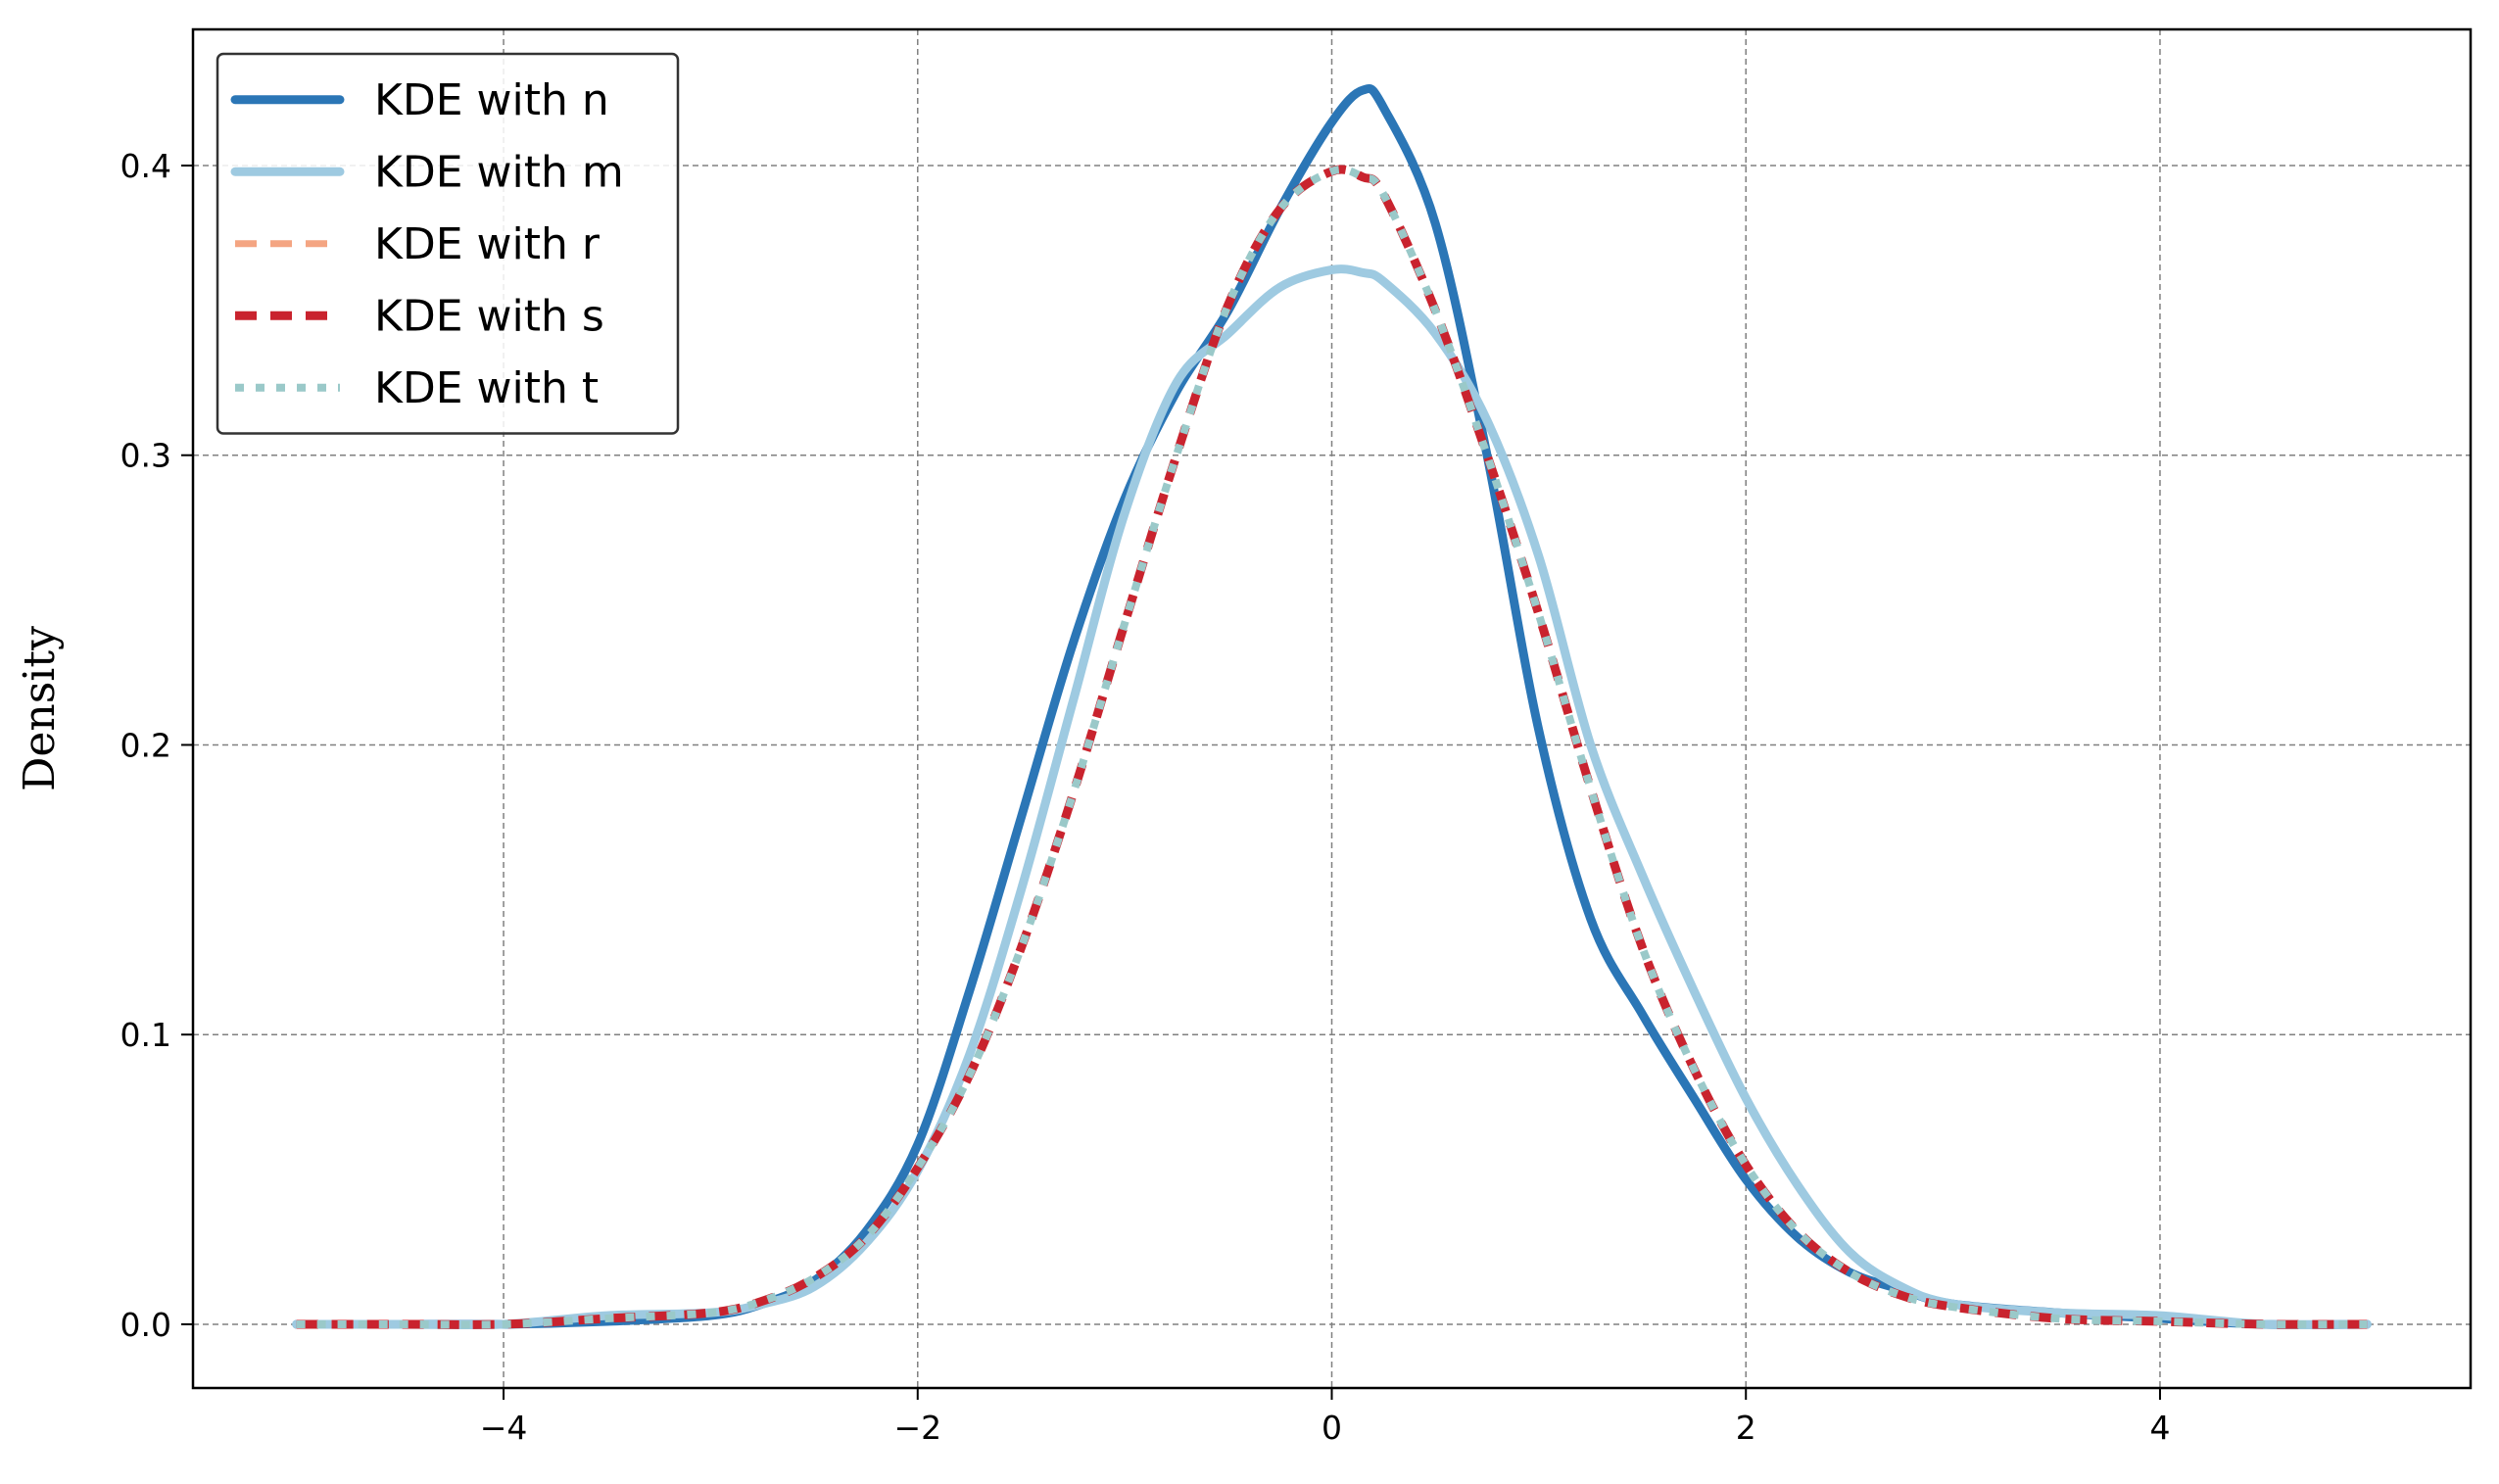  Describe the element at coordinates (145, 1035) in the screenshot. I see `y-tick-label: 0.1` at that location.